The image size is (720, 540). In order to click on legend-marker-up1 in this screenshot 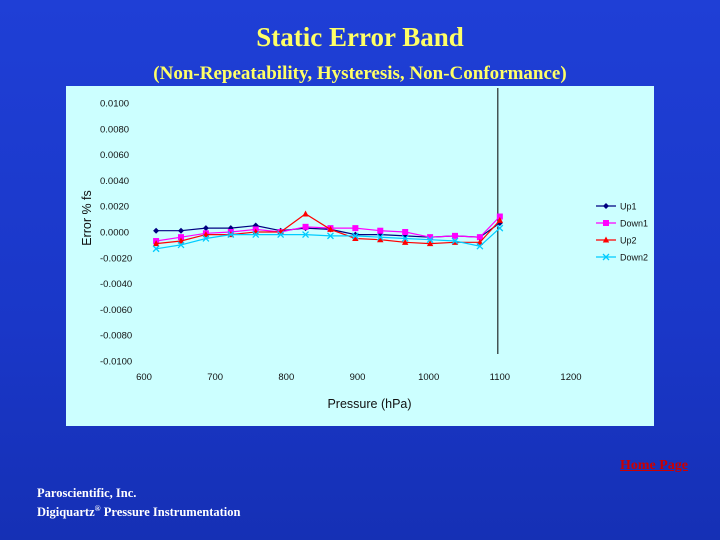, I will do `click(606, 206)`.